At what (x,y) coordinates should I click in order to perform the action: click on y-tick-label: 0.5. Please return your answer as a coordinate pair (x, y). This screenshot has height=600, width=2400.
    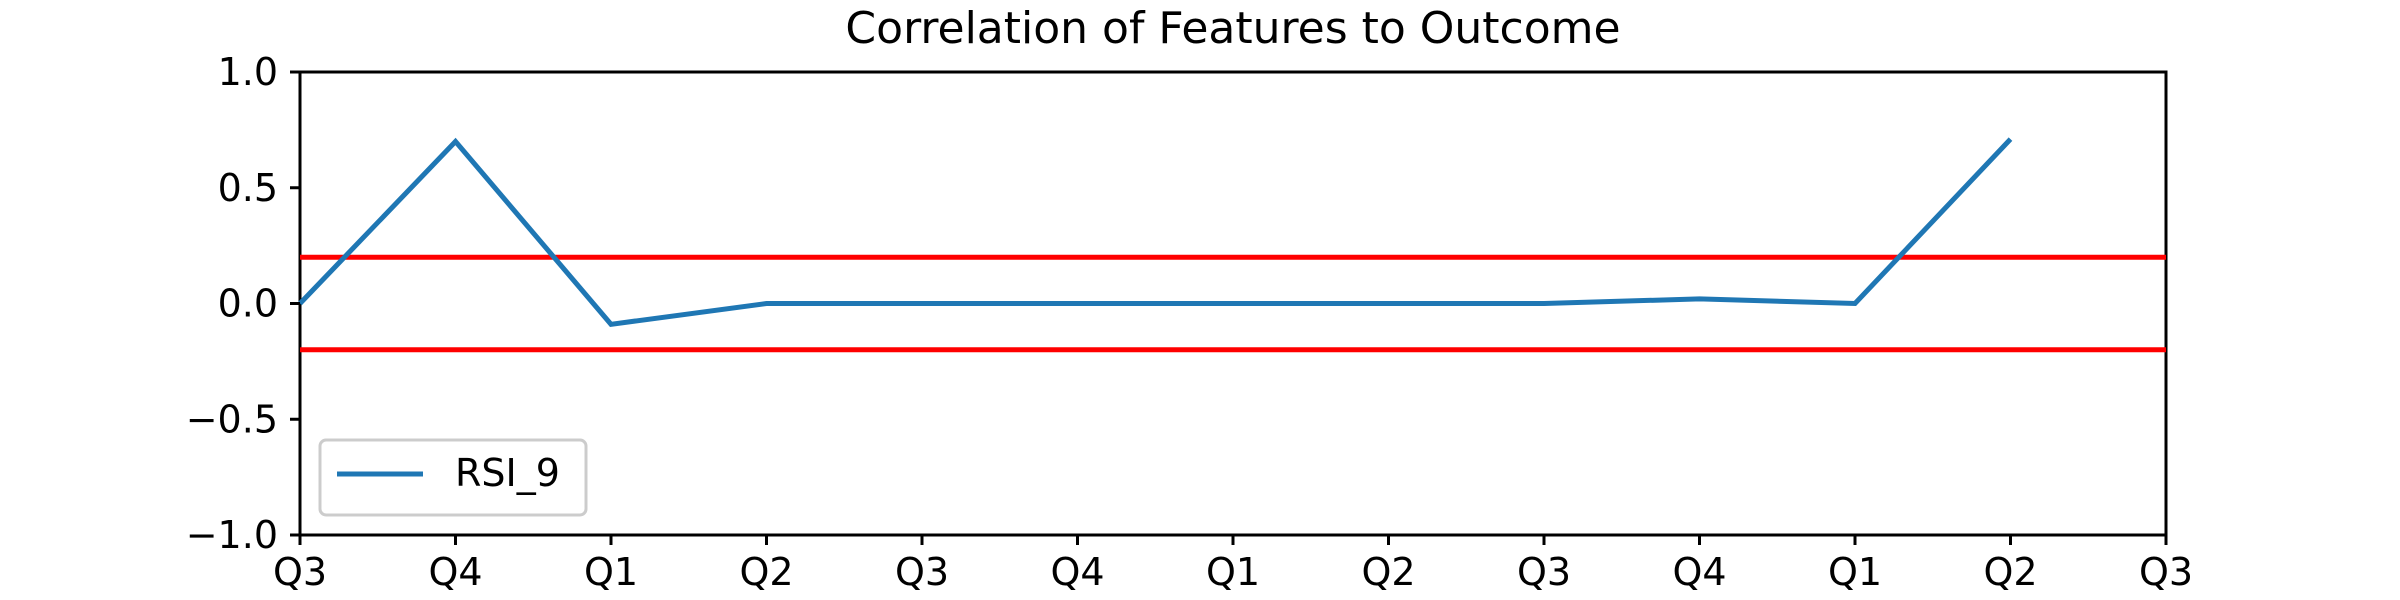
    Looking at the image, I should click on (248, 188).